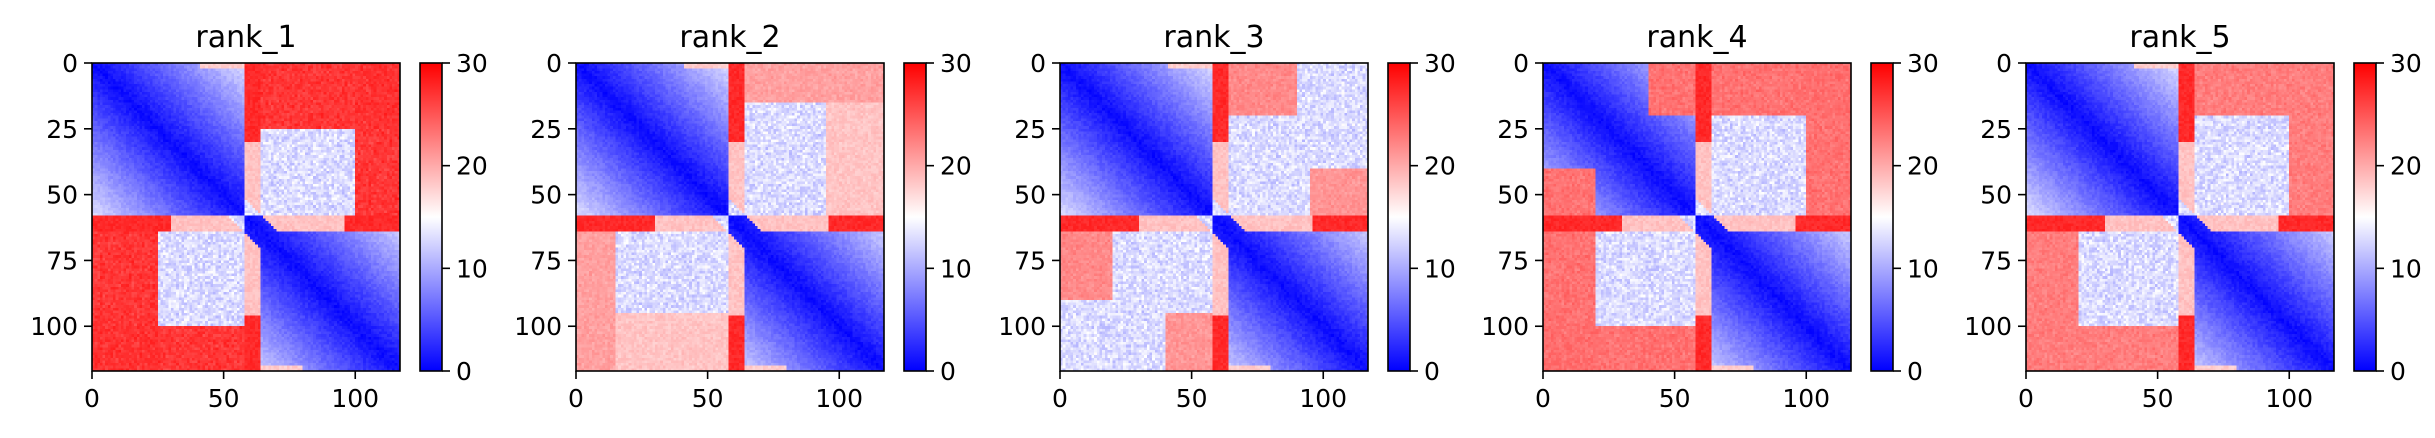  What do you see at coordinates (729, 37) in the screenshot?
I see `panel-title: rank_2` at bounding box center [729, 37].